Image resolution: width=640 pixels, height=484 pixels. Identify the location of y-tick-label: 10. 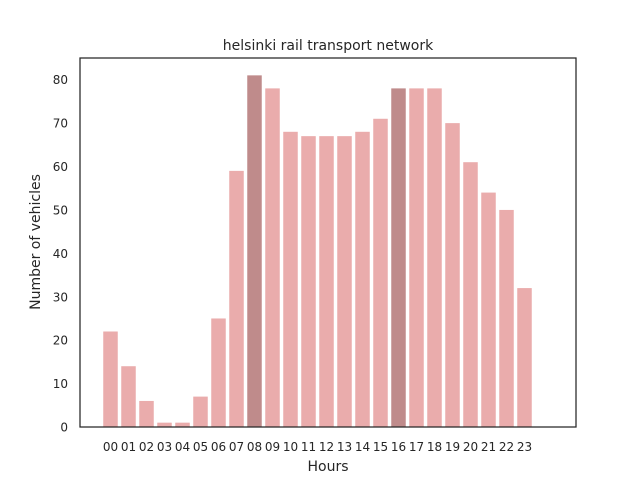
(60, 384).